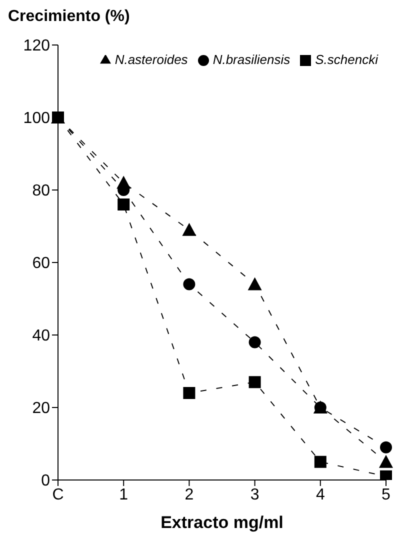 This screenshot has height=547, width=410. I want to click on legend-label: N.asteroides, so click(151, 59).